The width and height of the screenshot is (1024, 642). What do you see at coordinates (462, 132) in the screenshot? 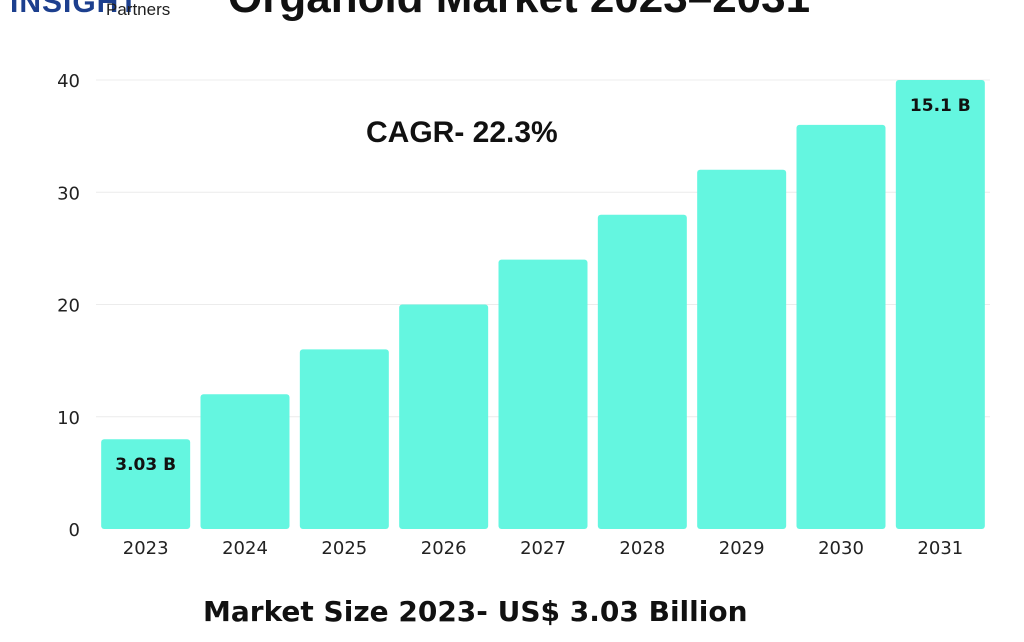
I see `cagr-annotation: CAGR- 22.3%` at bounding box center [462, 132].